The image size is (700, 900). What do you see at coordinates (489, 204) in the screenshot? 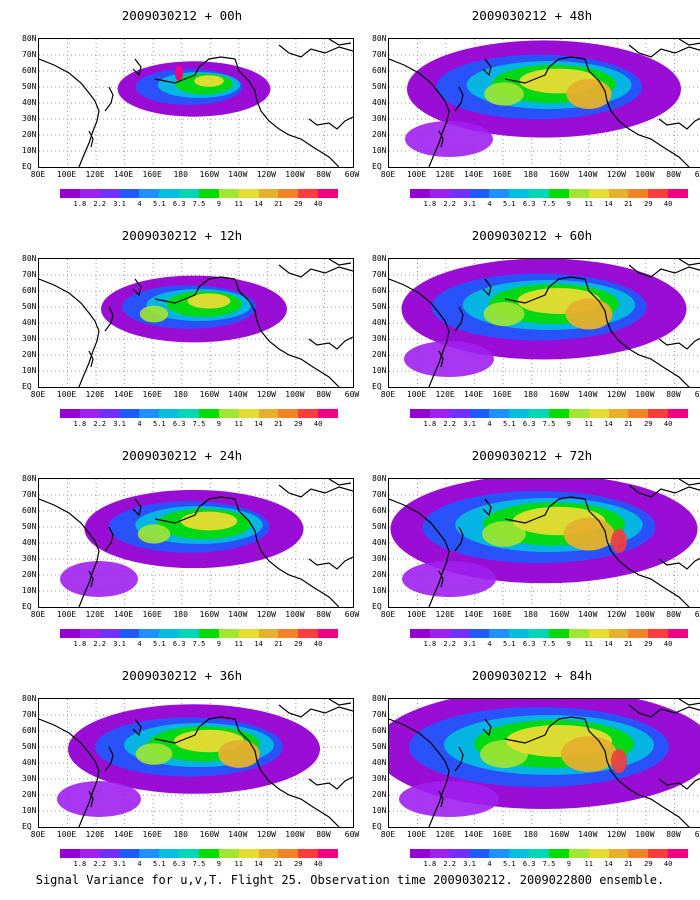
I see `colorbar-tick-label: 4` at bounding box center [489, 204].